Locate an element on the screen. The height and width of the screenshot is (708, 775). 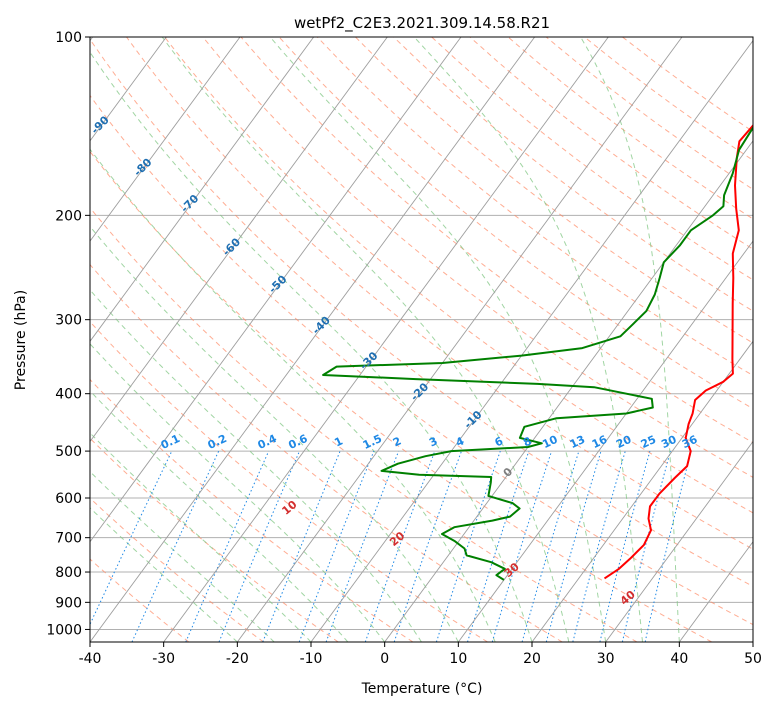
isotherm-label: -10 is located at coordinates (472, 419).